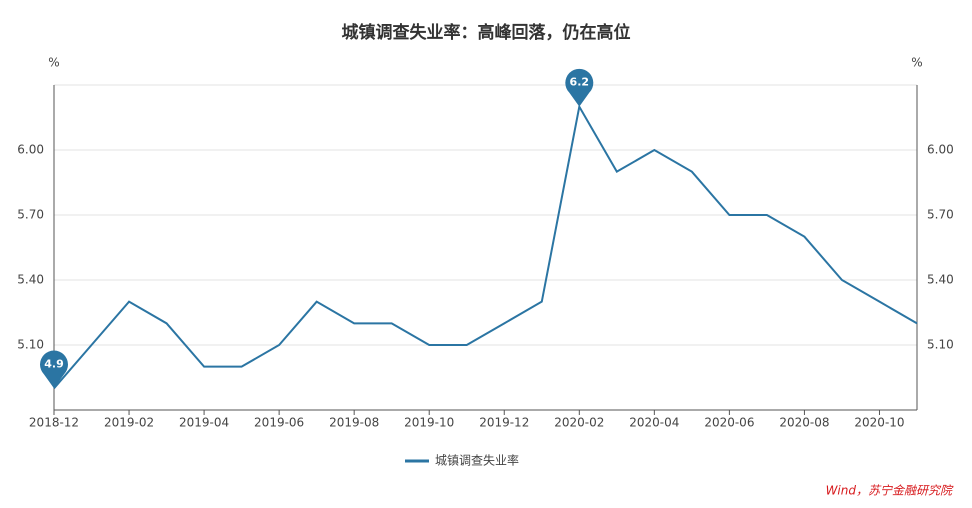 The width and height of the screenshot is (972, 508). I want to click on chart-title: 城镇调查失业率：高峰回落，仍在高位, so click(486, 32).